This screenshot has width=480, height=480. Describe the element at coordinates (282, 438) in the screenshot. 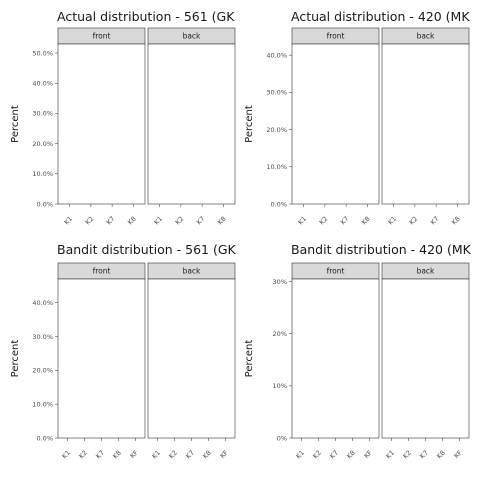

I see `y-tick-label: 0%` at that location.